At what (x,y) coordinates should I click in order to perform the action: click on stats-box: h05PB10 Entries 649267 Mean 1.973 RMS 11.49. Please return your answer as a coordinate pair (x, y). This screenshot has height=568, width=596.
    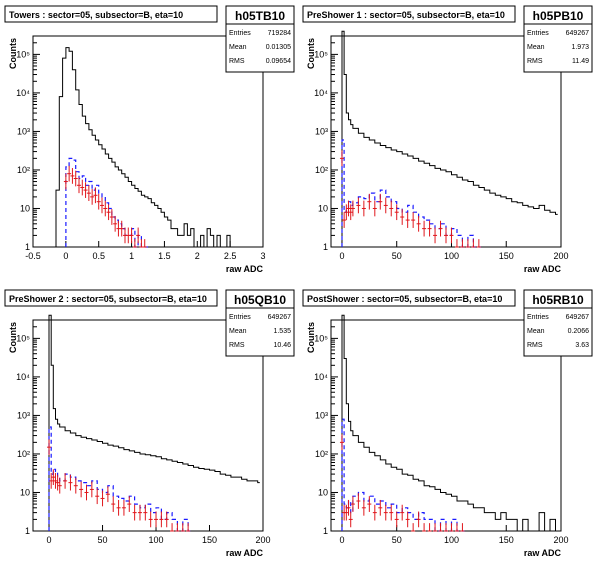
    Looking at the image, I should click on (558, 39).